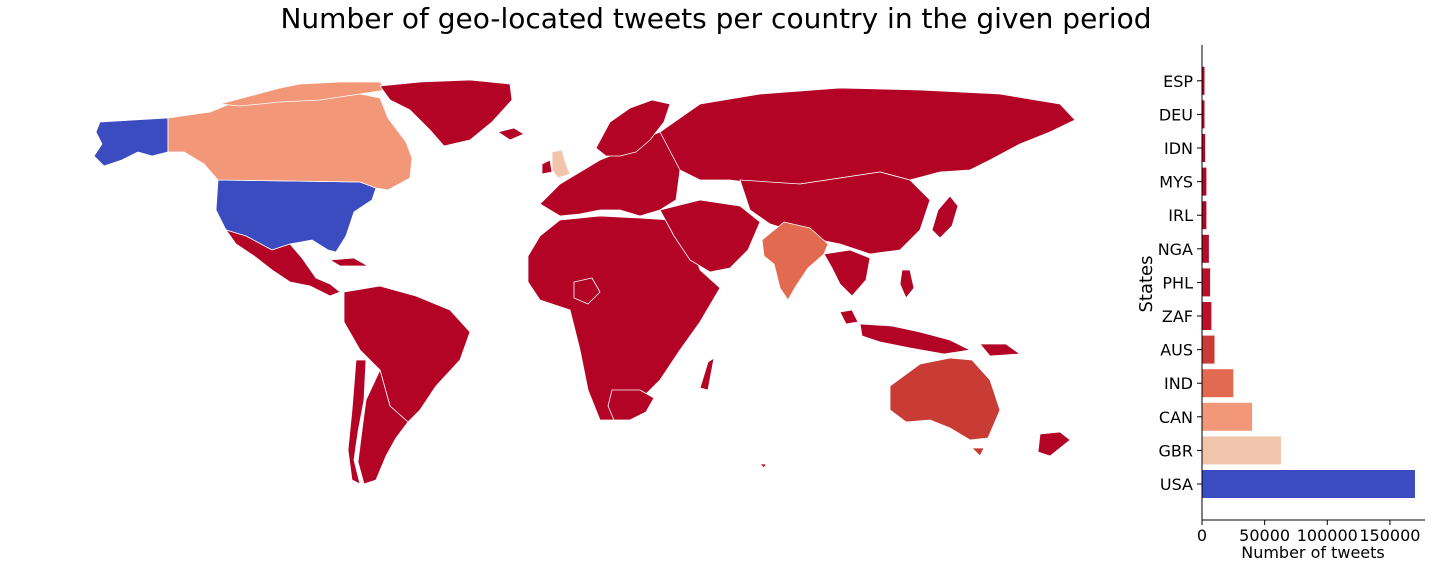 Image resolution: width=1432 pixels, height=568 pixels. I want to click on country-isl, so click(511, 134).